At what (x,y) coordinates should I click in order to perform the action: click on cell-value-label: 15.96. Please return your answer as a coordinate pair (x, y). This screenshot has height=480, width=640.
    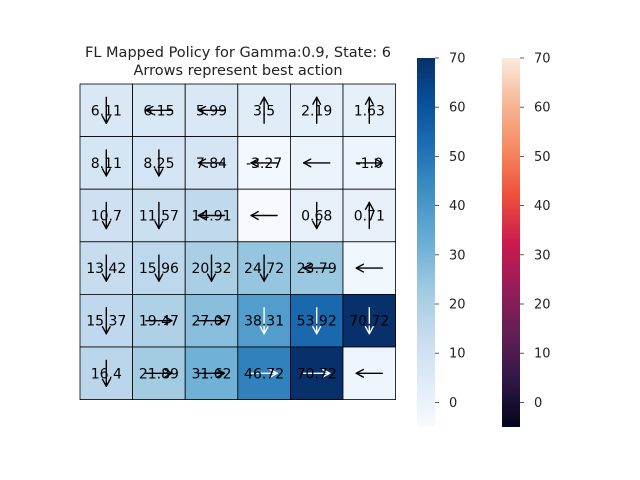
    Looking at the image, I should click on (159, 269).